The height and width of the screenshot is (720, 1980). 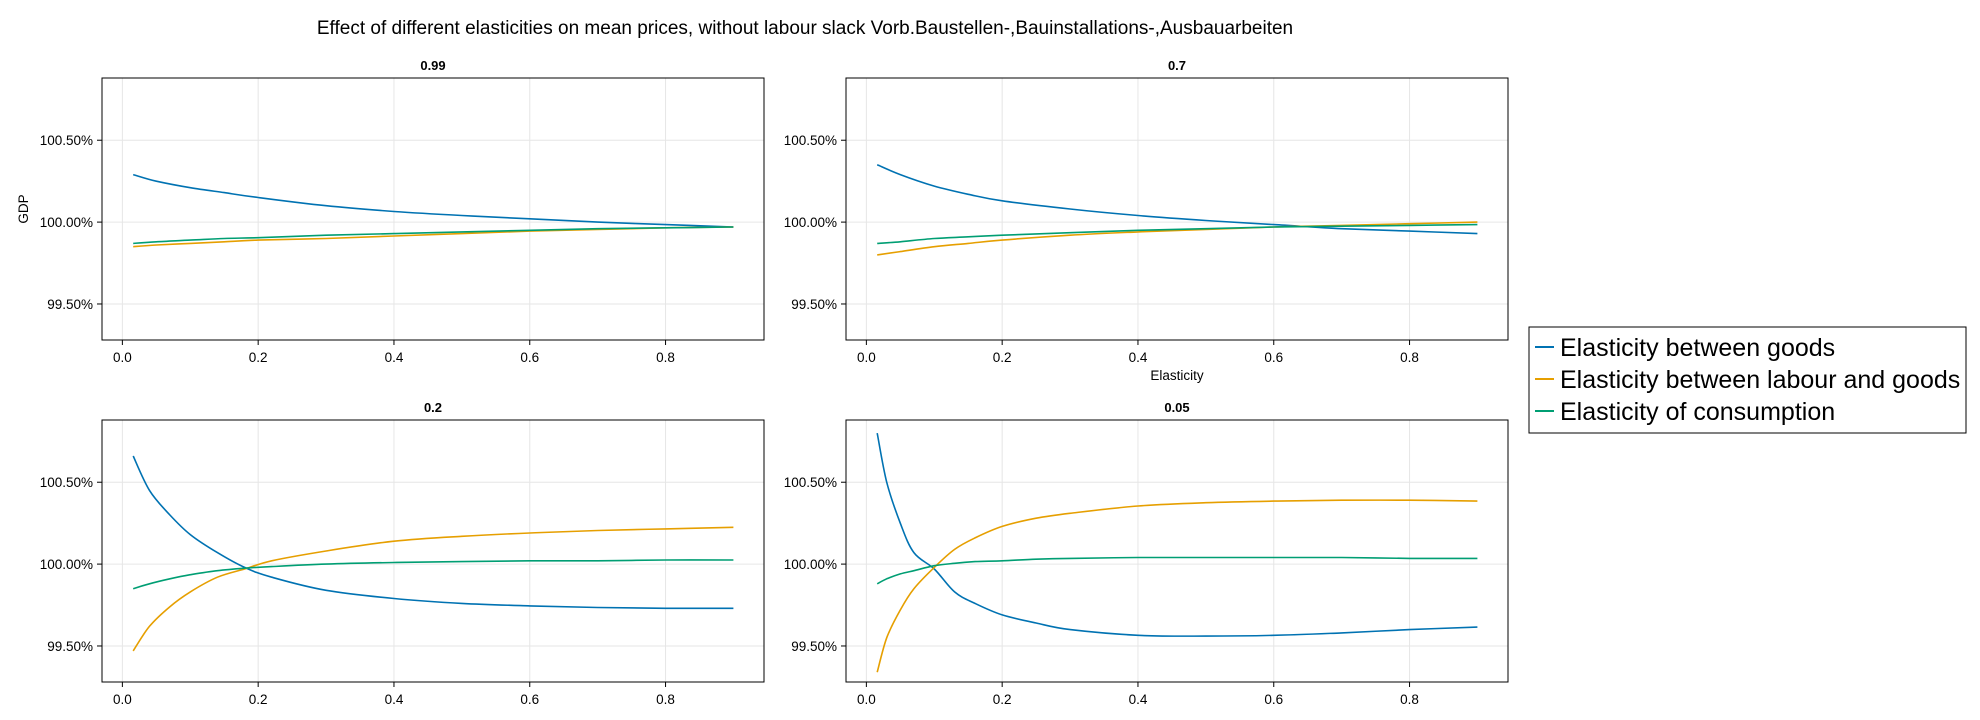 What do you see at coordinates (23, 208) in the screenshot?
I see `y-axis-label: GDP` at bounding box center [23, 208].